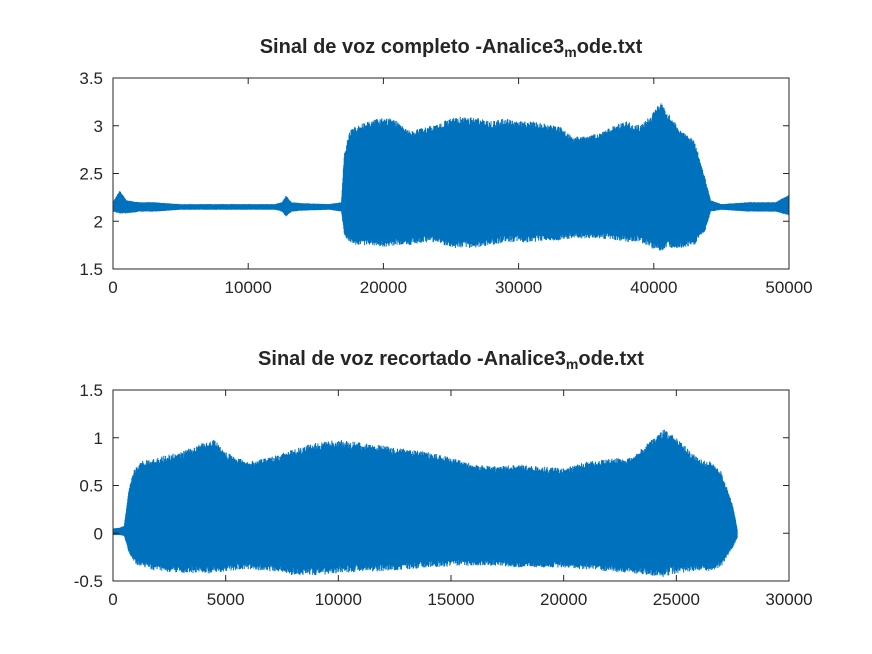 This screenshot has height=654, width=872. What do you see at coordinates (226, 599) in the screenshot?
I see `subplot-bottom-x-tick-label: 5000` at bounding box center [226, 599].